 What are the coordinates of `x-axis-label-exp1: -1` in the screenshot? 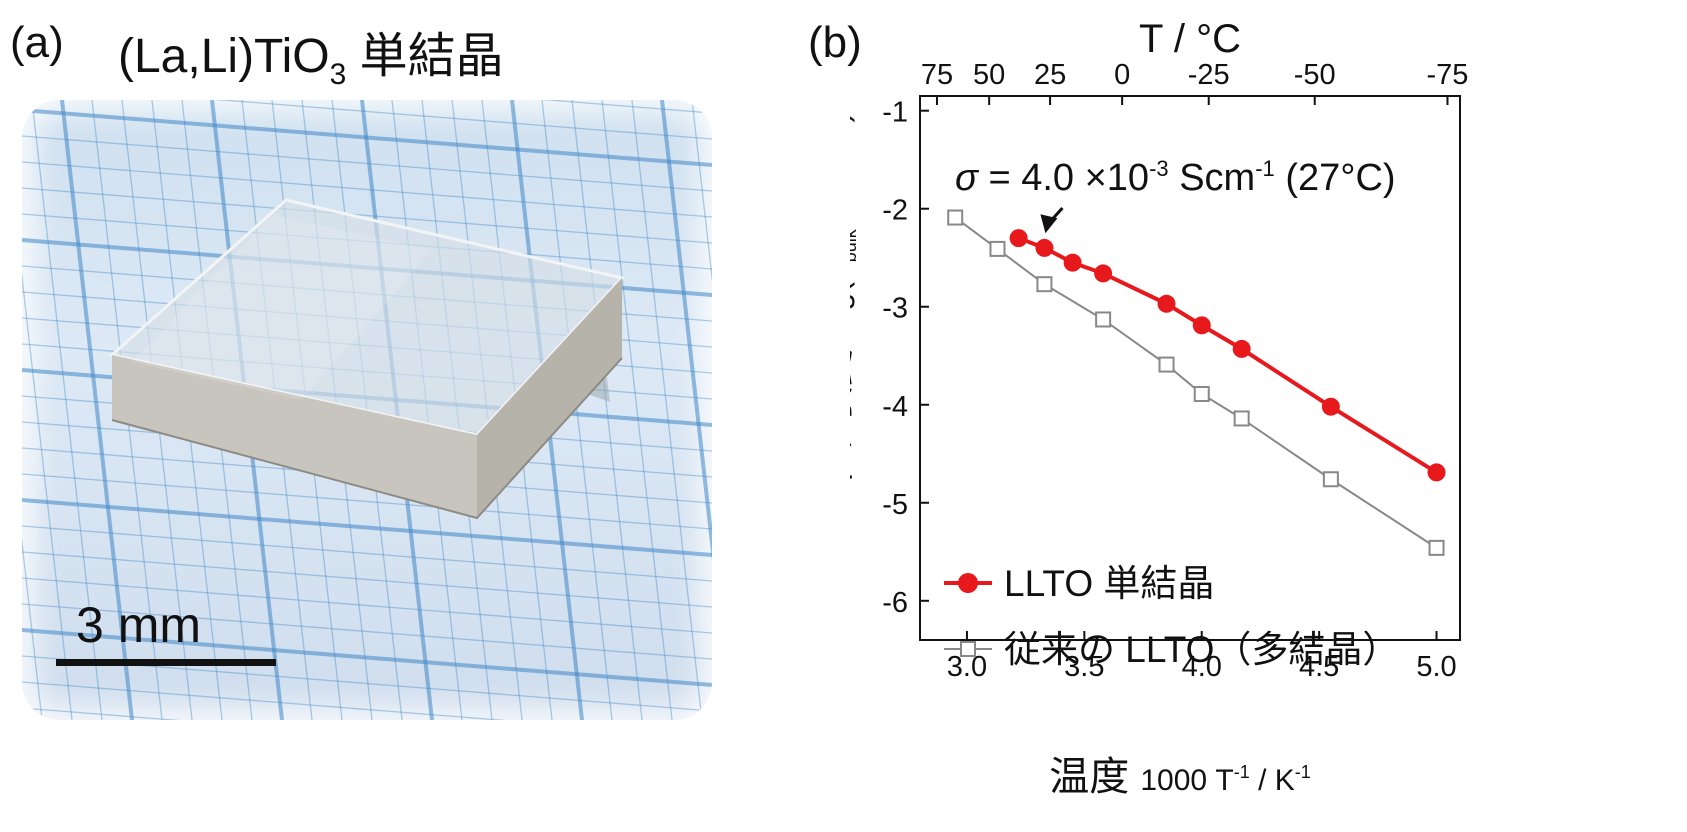 It's located at (1242, 772).